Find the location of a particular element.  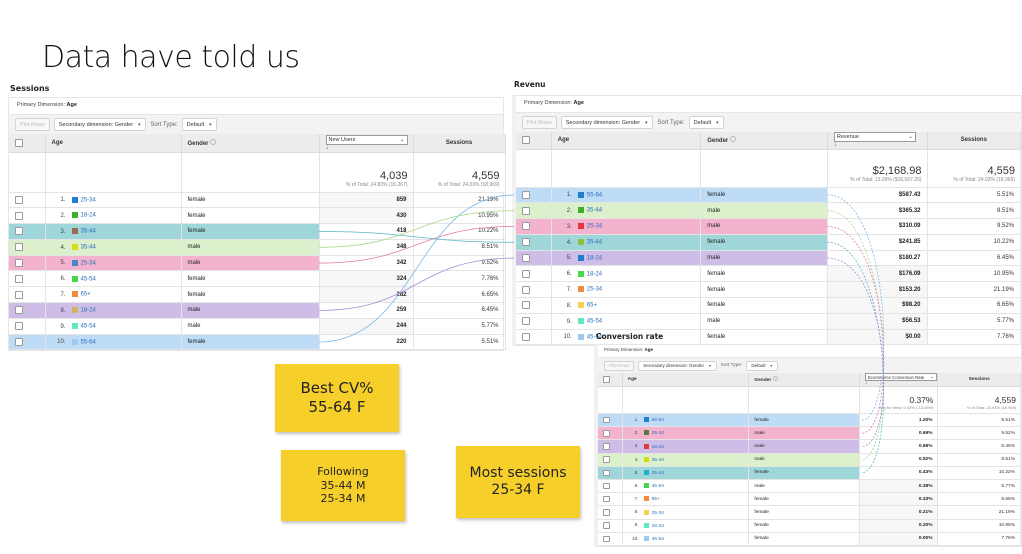

table-row: 4. 35-44 male 0.52% 8.51% is located at coordinates (809, 460).